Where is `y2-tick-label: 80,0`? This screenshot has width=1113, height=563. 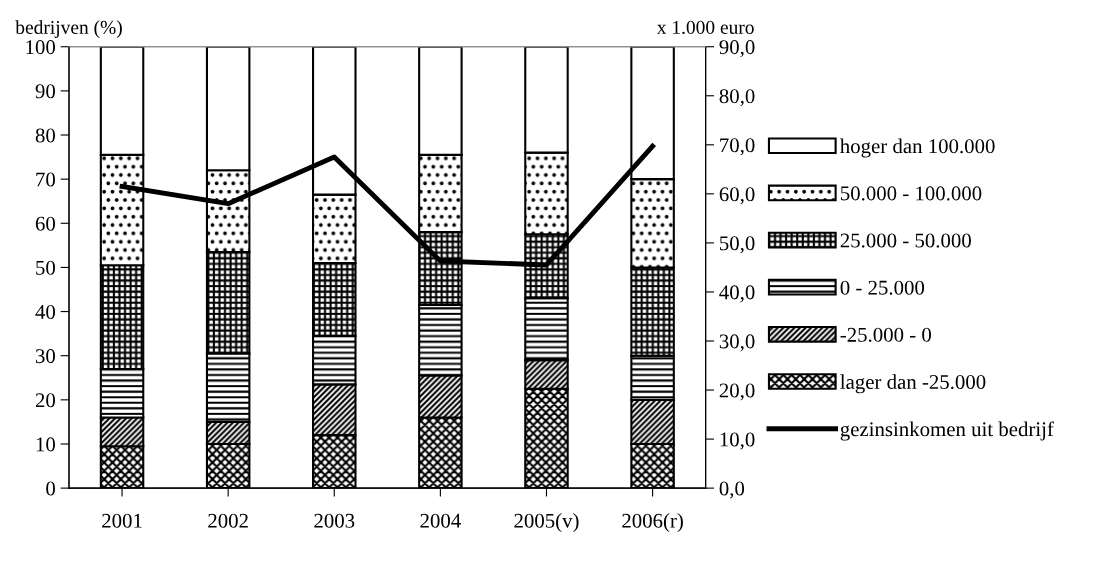
y2-tick-label: 80,0 is located at coordinates (737, 98).